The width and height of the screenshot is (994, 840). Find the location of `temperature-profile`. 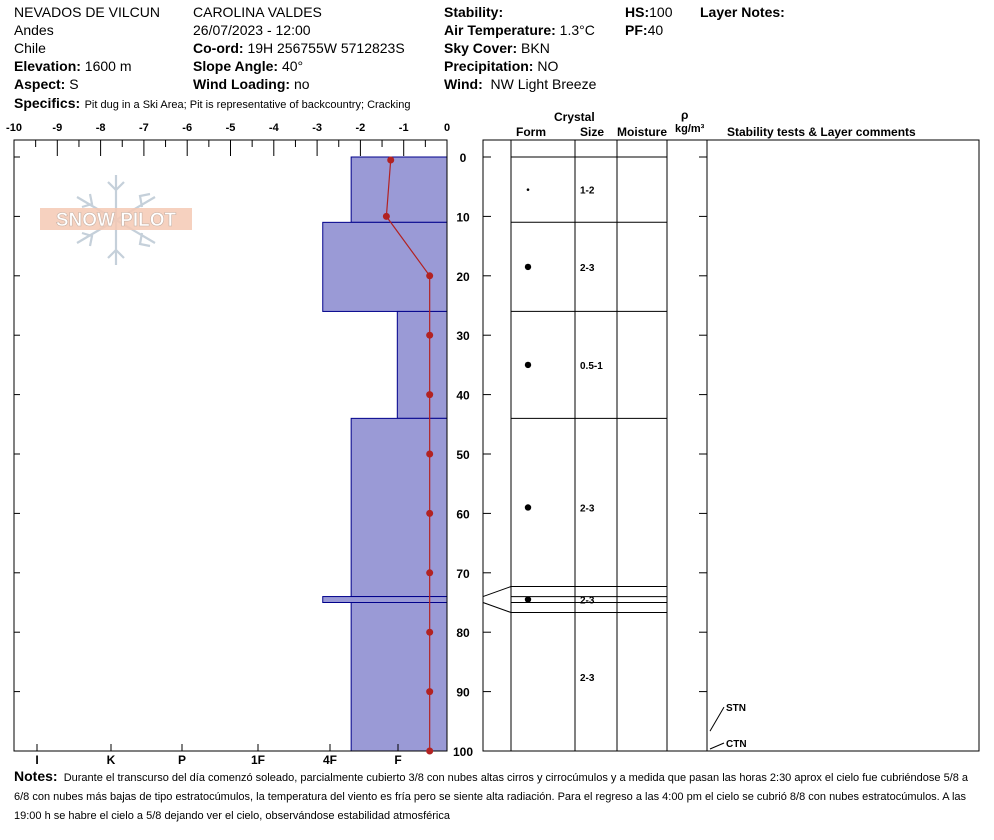

temperature-profile is located at coordinates (408, 455).